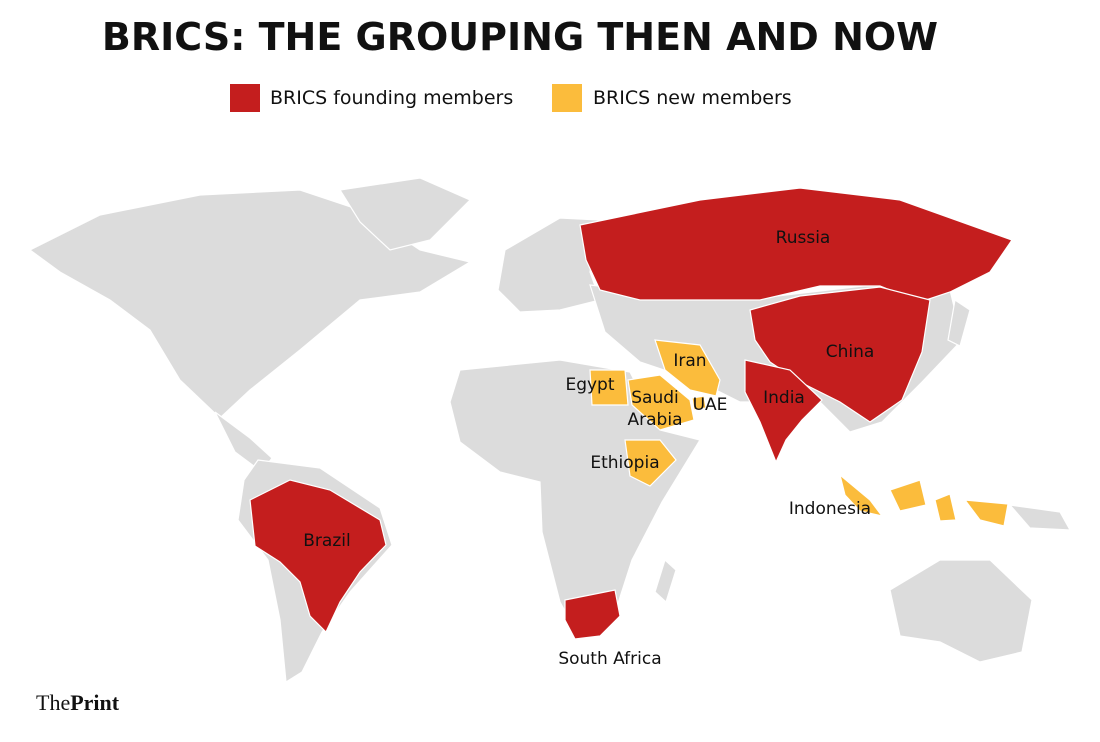 The image size is (1100, 742). I want to click on greenland, so click(405, 214).